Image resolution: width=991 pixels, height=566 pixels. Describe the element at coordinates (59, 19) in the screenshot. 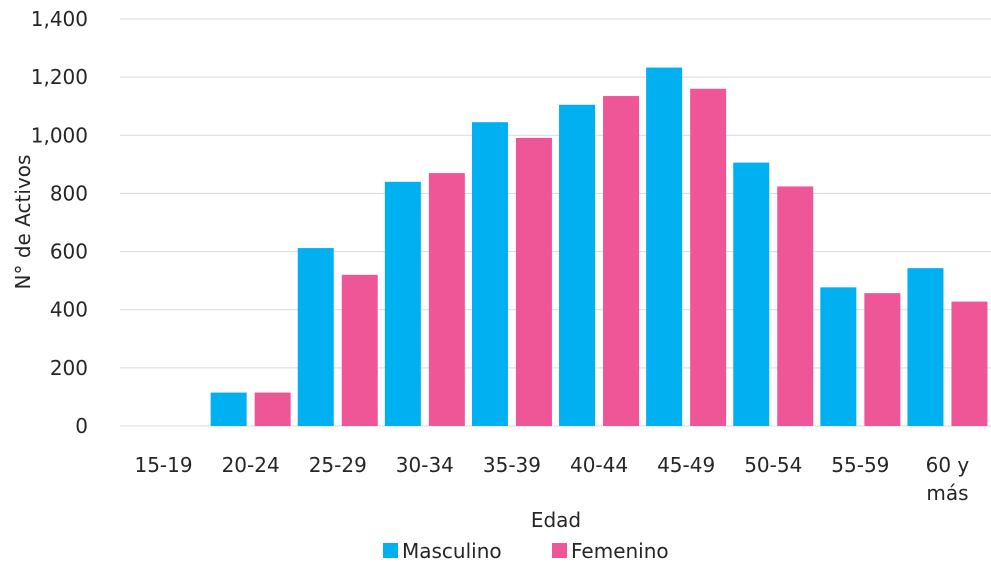

I see `y-tick-label: 1,400` at that location.